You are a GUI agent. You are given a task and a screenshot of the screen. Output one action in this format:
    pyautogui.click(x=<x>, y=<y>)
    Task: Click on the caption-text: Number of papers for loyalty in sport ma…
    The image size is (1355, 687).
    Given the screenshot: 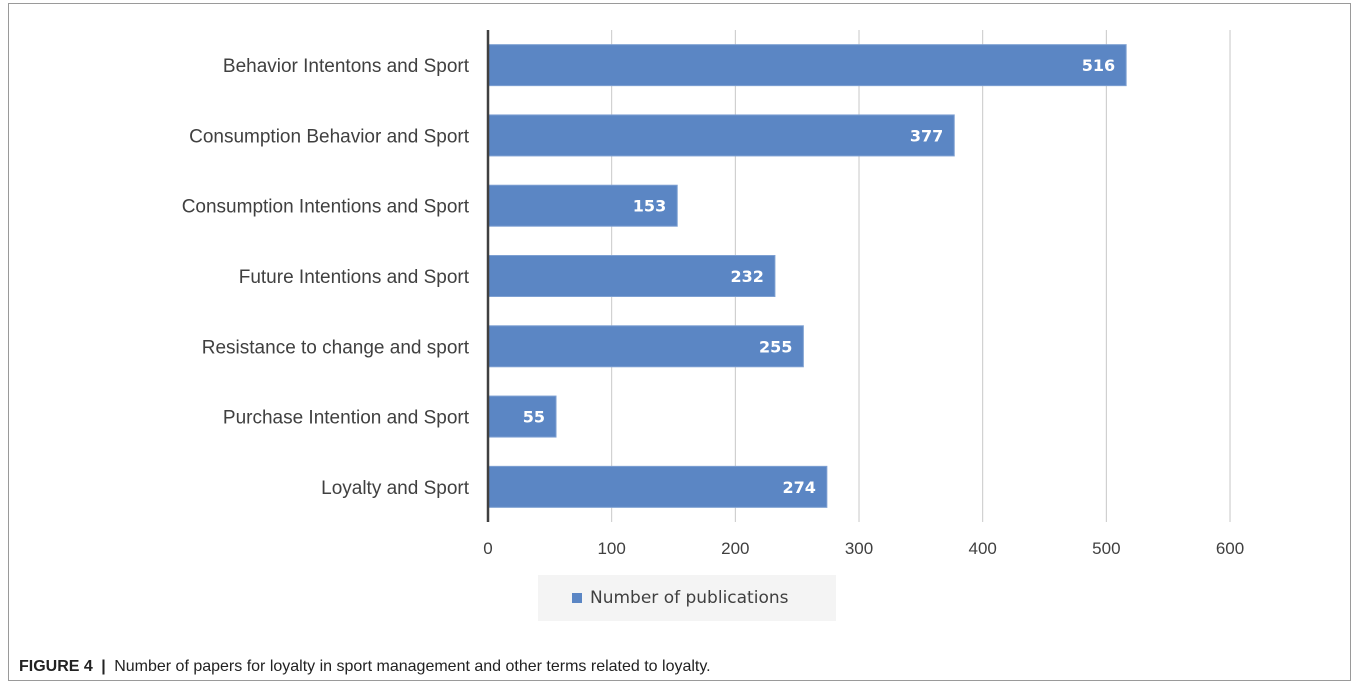 What is the action you would take?
    pyautogui.click(x=412, y=666)
    